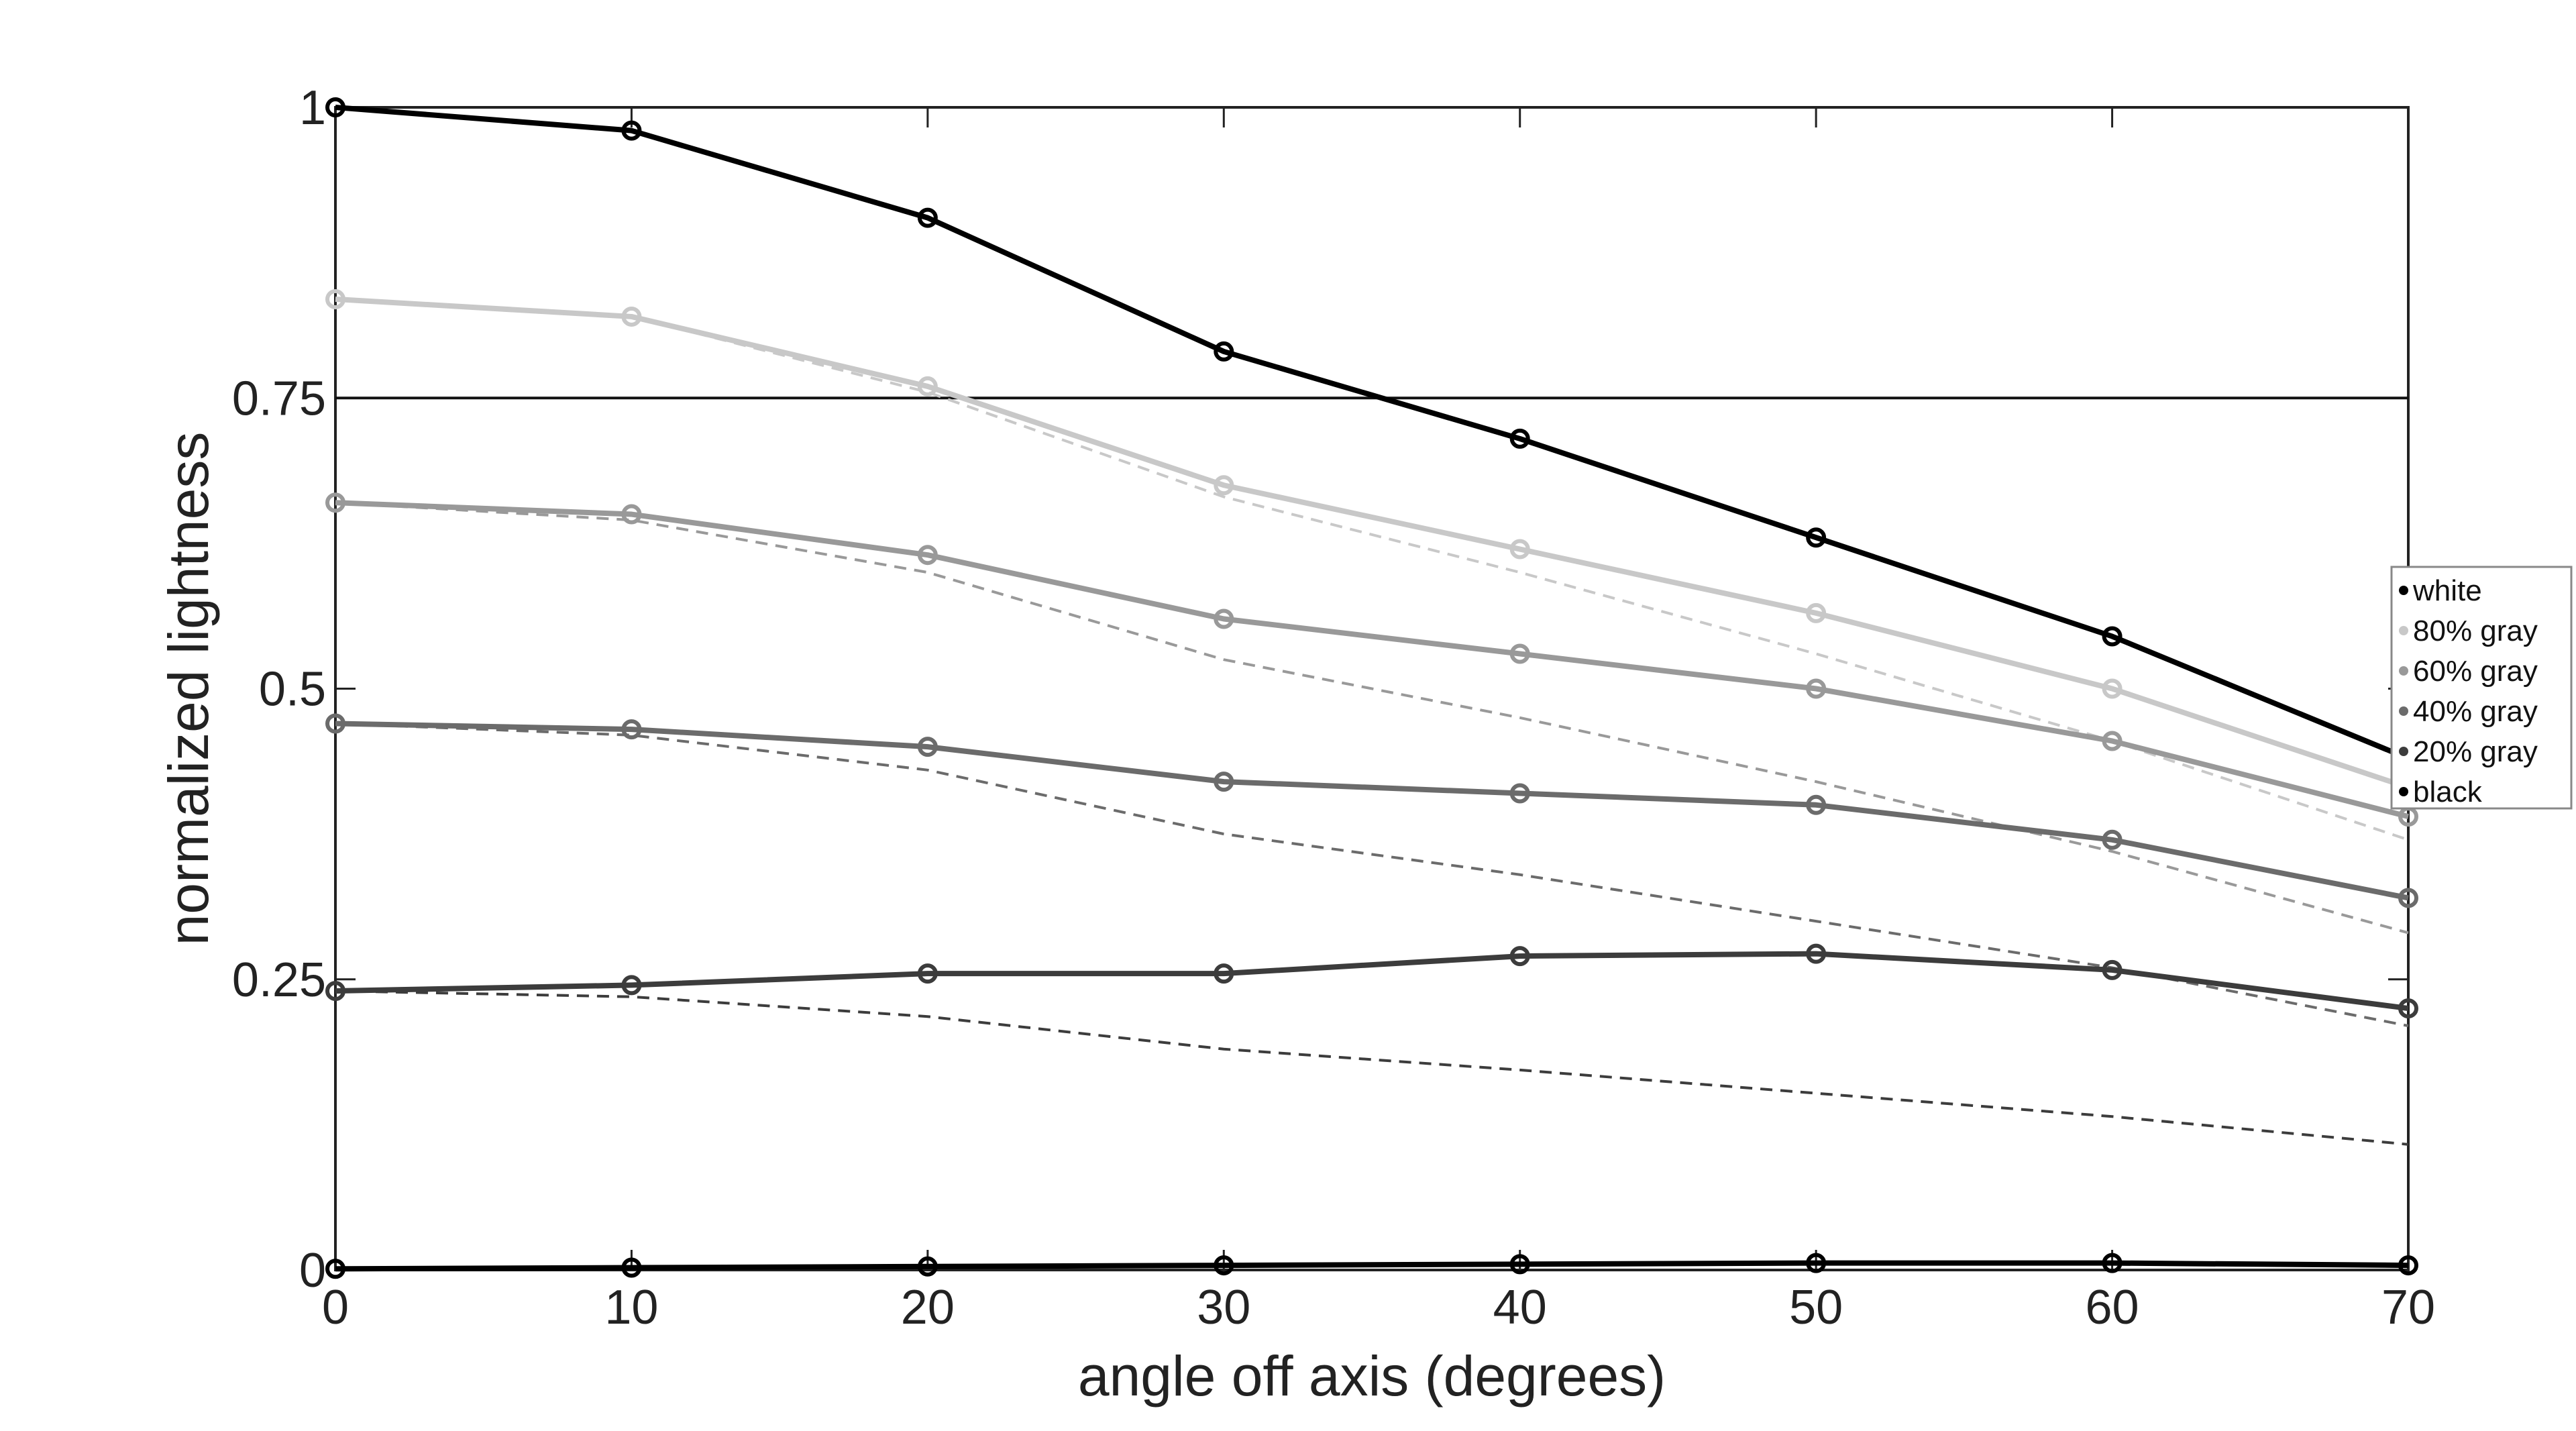 The width and height of the screenshot is (2576, 1431). Describe the element at coordinates (1372, 1376) in the screenshot. I see `x-axis-title: angle off axis (degrees)` at that location.